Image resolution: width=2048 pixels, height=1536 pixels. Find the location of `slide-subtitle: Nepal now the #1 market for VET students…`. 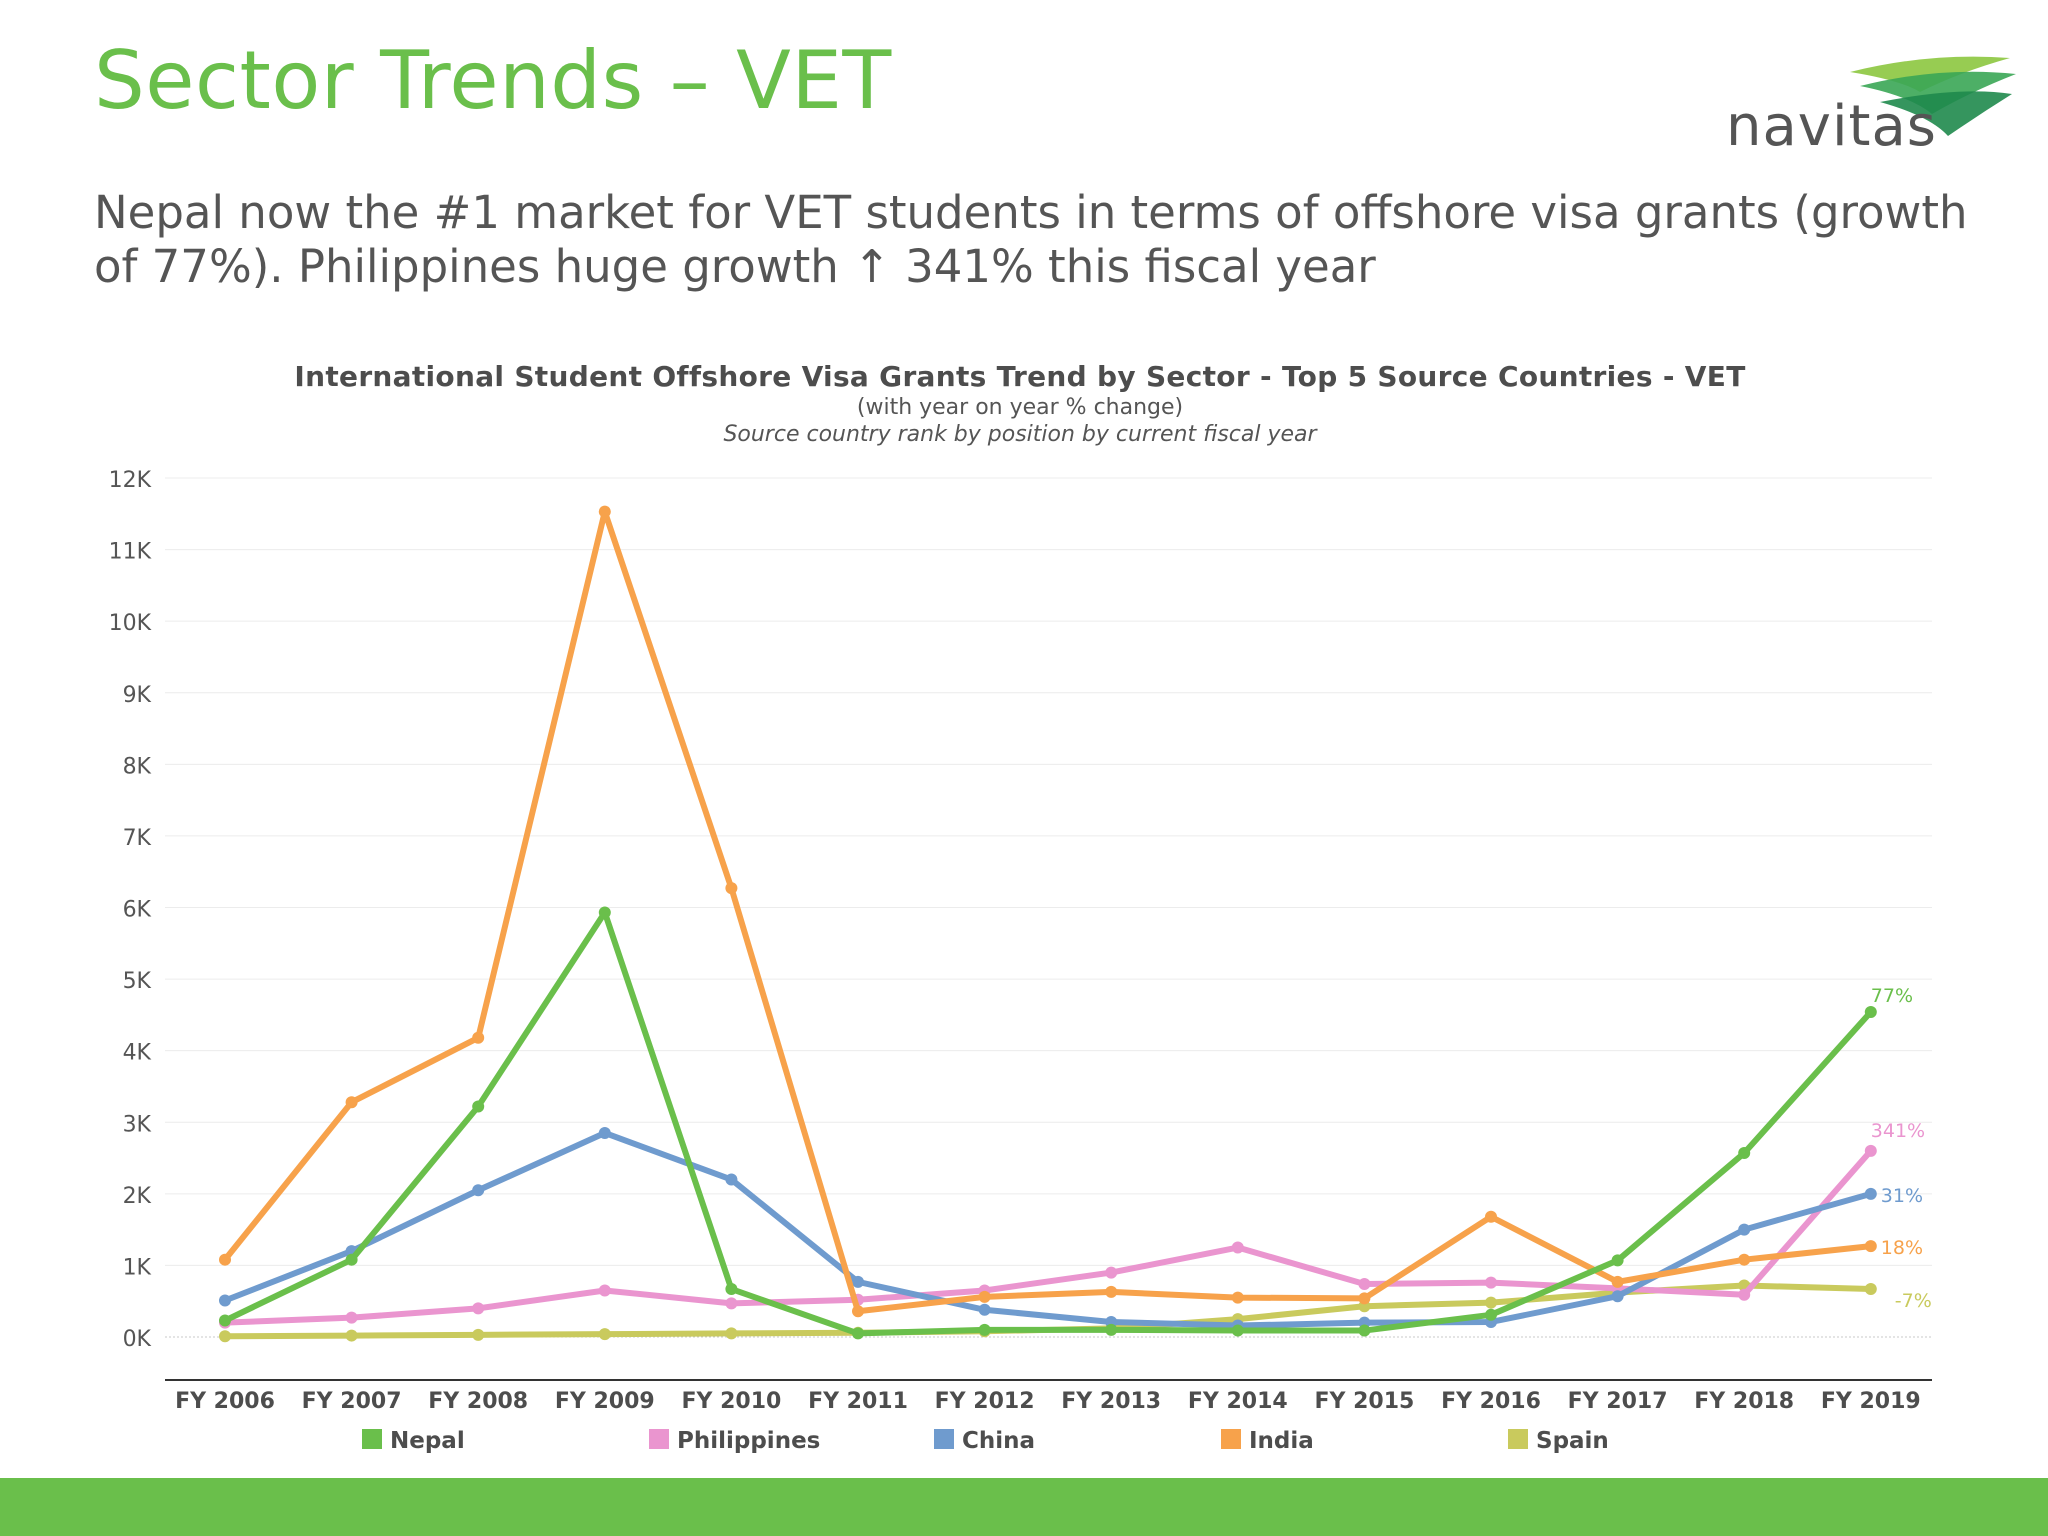

slide-subtitle: Nepal now the #1 market for VET students… is located at coordinates (1031, 239).